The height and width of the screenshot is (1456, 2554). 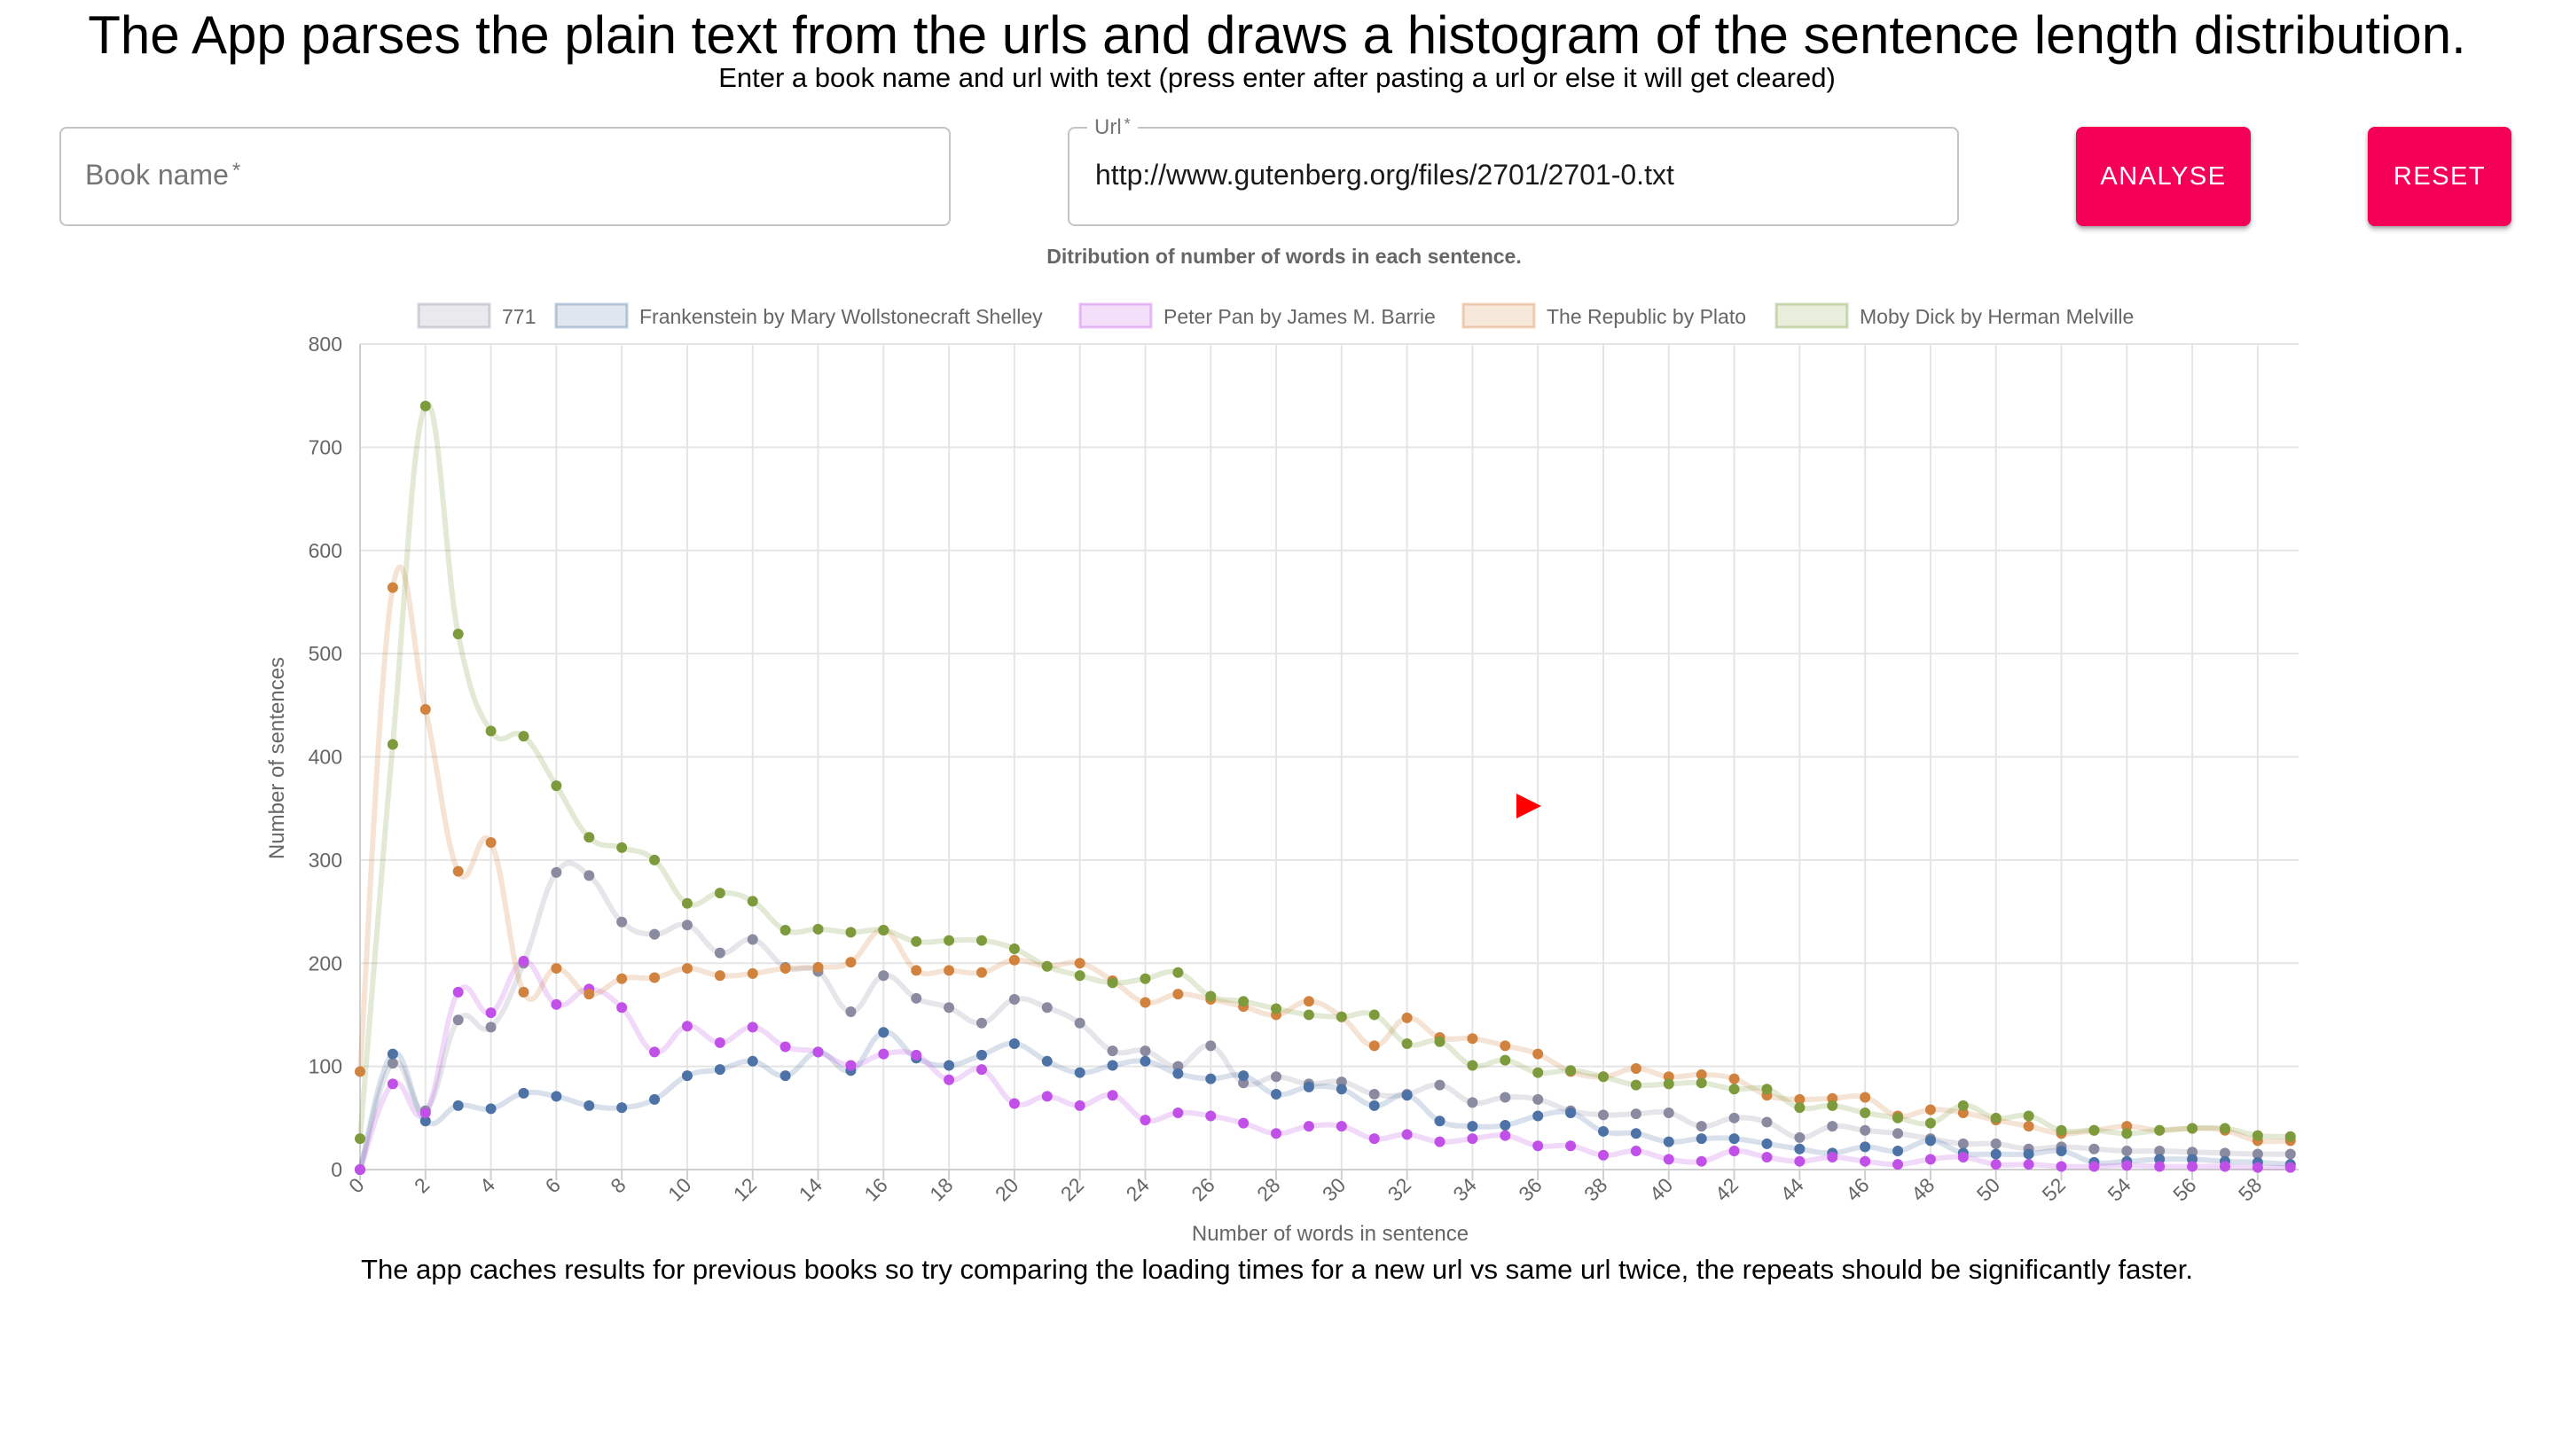 I want to click on play-triangle-icon, so click(x=1528, y=806).